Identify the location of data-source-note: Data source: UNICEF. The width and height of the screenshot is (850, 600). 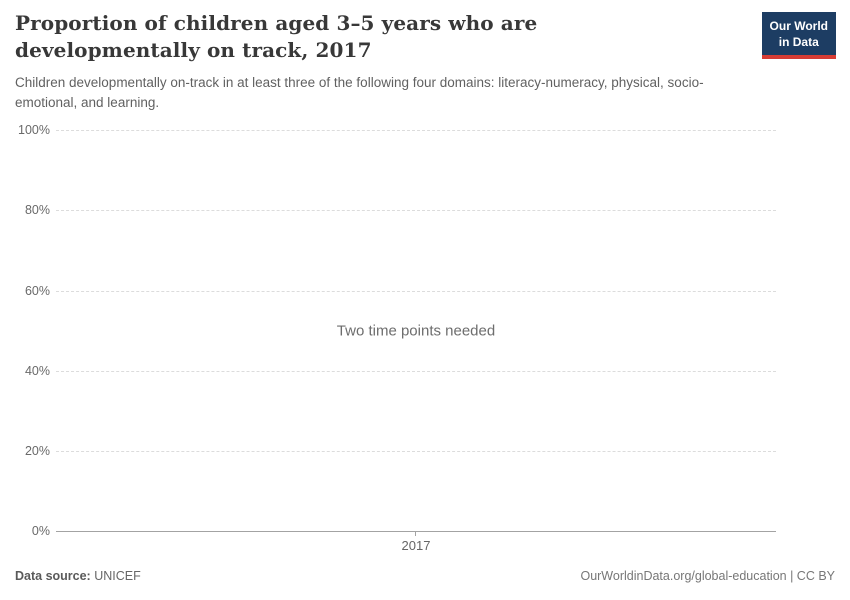
(78, 576).